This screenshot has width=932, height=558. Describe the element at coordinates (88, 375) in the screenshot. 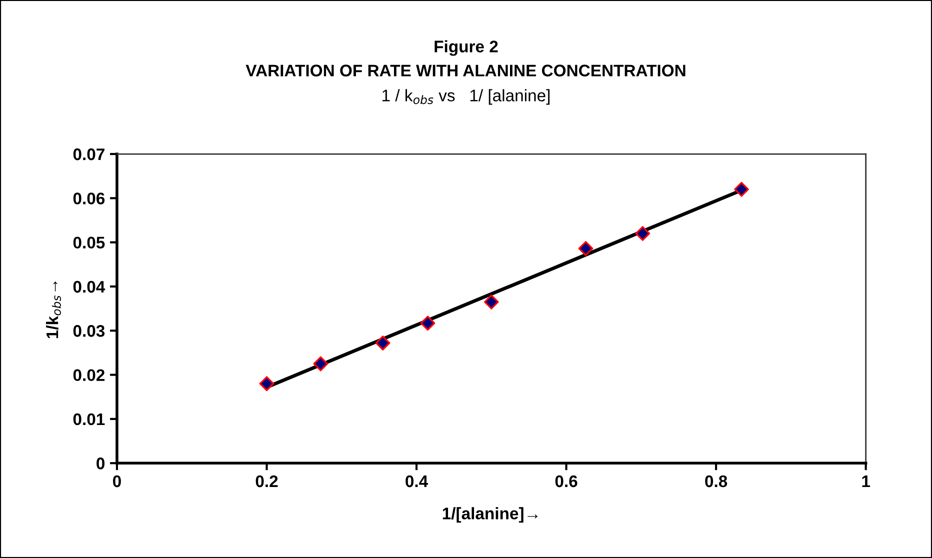

I see `y-tick-label: 0.02` at that location.